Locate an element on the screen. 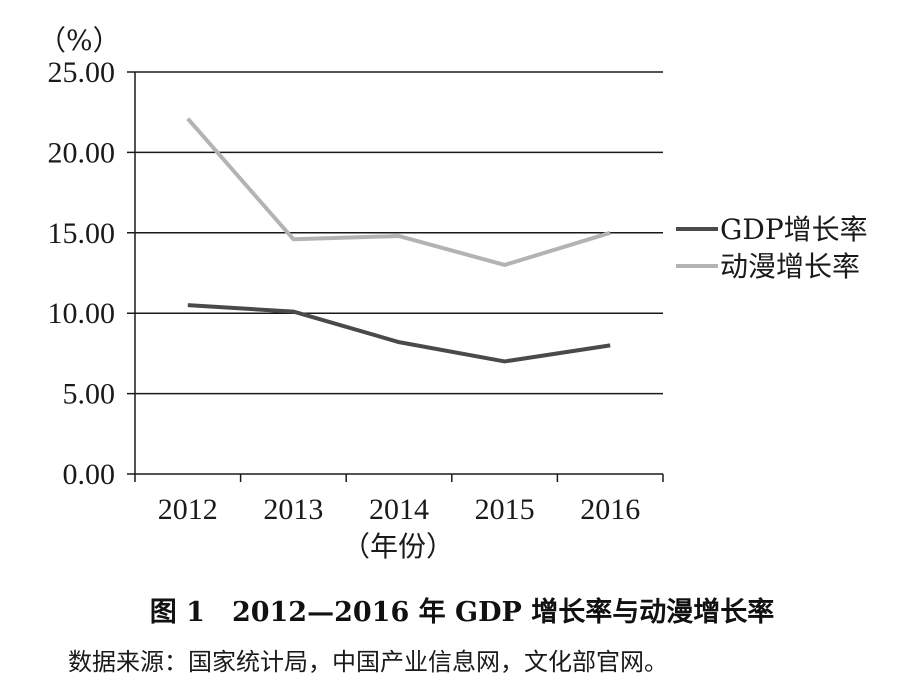  legend-label: 动漫增长率 is located at coordinates (790, 266).